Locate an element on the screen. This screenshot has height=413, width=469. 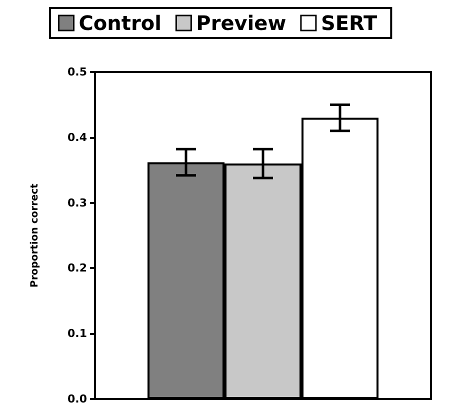
y-tick-label: 0.1 is located at coordinates (77, 333).